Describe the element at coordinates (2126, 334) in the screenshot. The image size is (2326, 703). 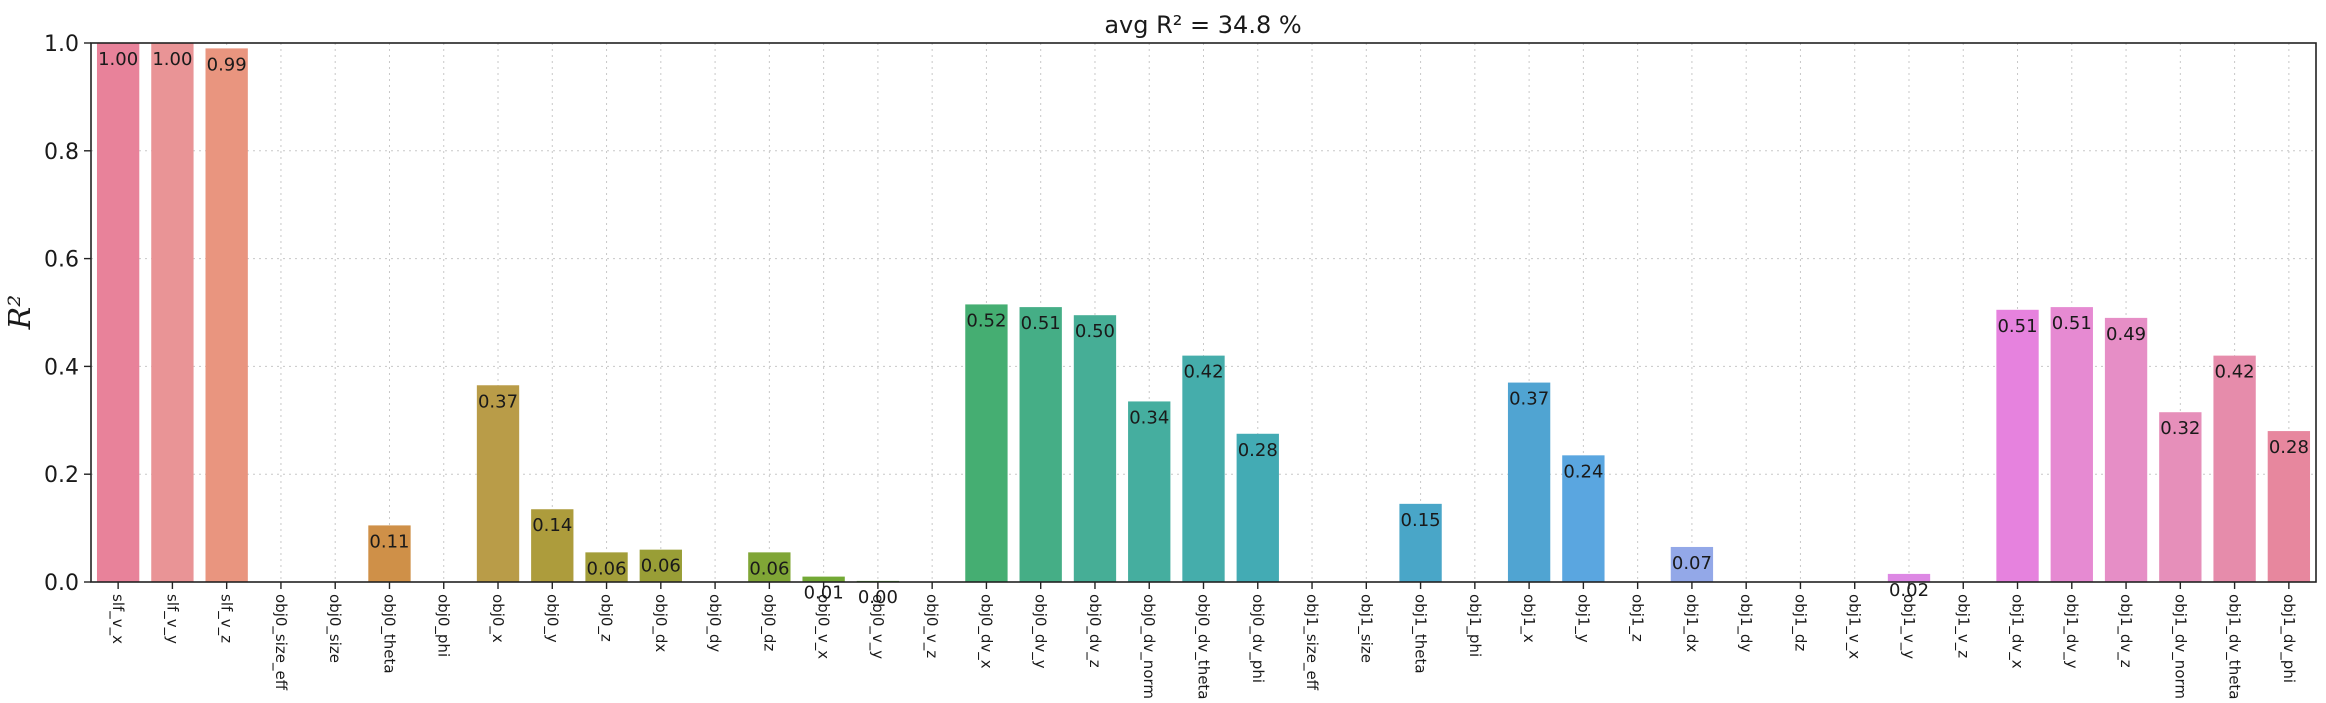
I see `bar-value-label: 0.49` at that location.